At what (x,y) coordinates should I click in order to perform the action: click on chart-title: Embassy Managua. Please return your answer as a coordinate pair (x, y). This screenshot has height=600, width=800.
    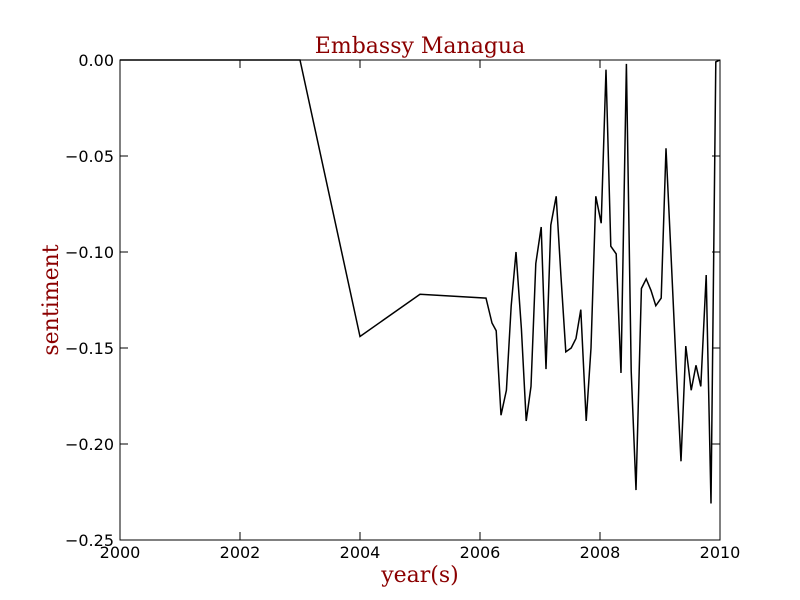
    Looking at the image, I should click on (420, 46).